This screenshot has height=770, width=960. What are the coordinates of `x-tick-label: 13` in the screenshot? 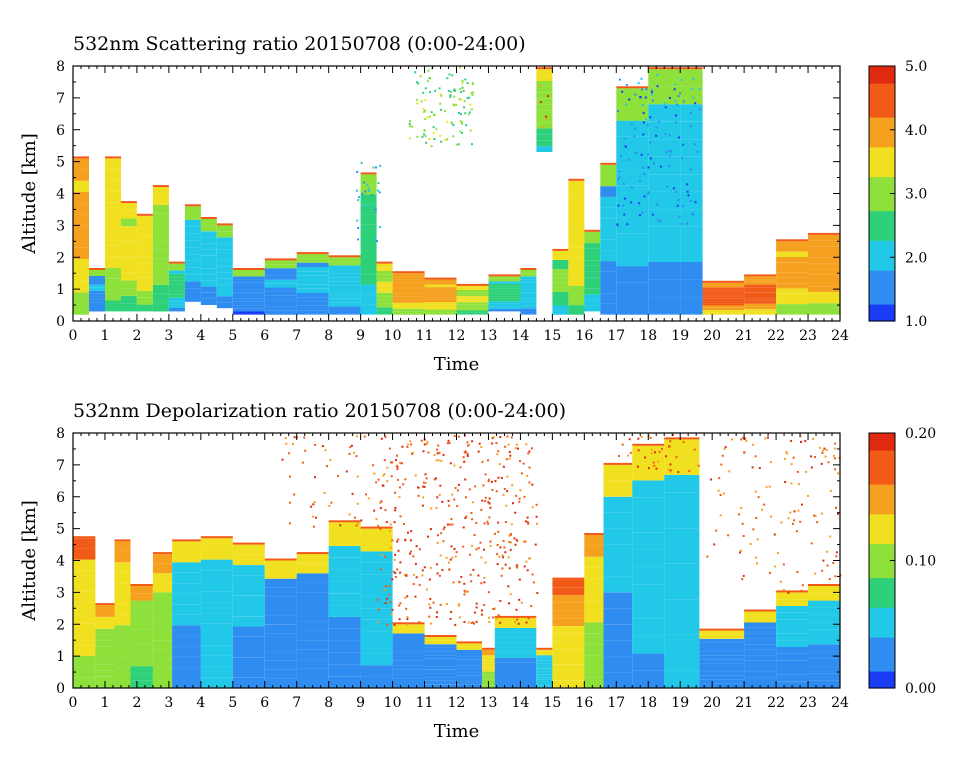 It's located at (489, 703).